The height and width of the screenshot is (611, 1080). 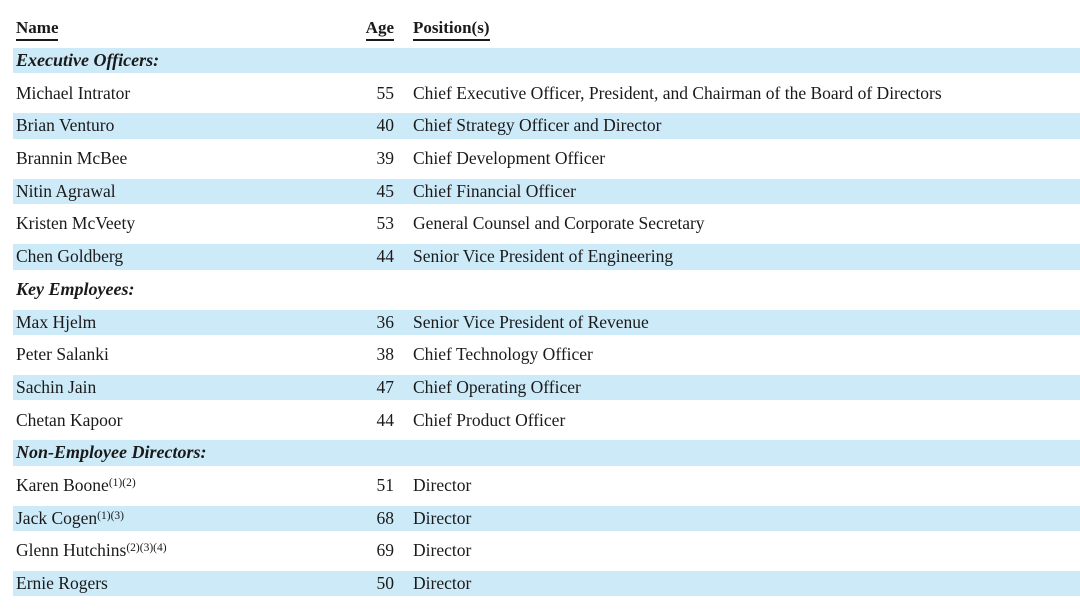 What do you see at coordinates (451, 30) in the screenshot?
I see `header-label-position: Position(s)` at bounding box center [451, 30].